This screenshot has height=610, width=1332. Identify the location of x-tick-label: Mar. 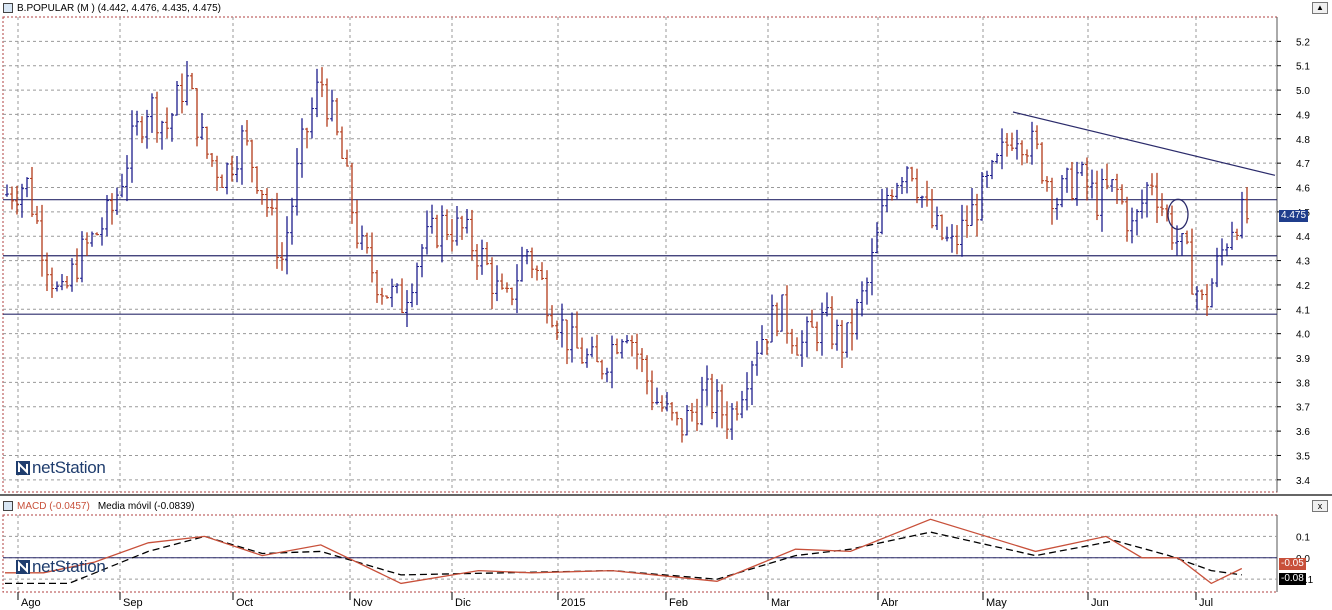
(780, 603).